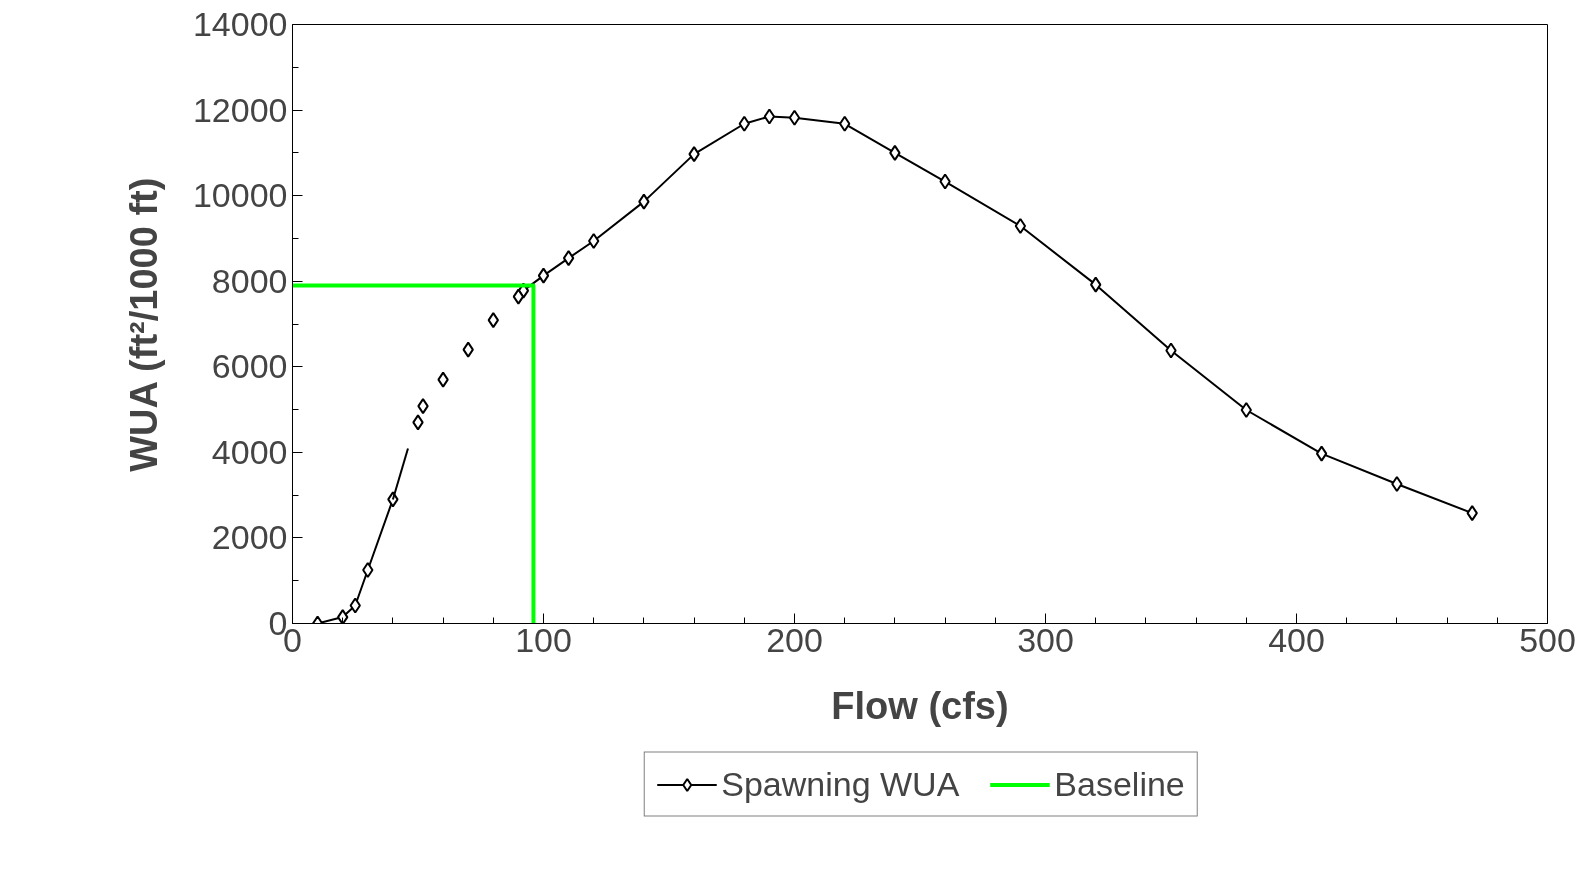 This screenshot has width=1587, height=895. What do you see at coordinates (249, 366) in the screenshot?
I see `y-tick-label: 6000` at bounding box center [249, 366].